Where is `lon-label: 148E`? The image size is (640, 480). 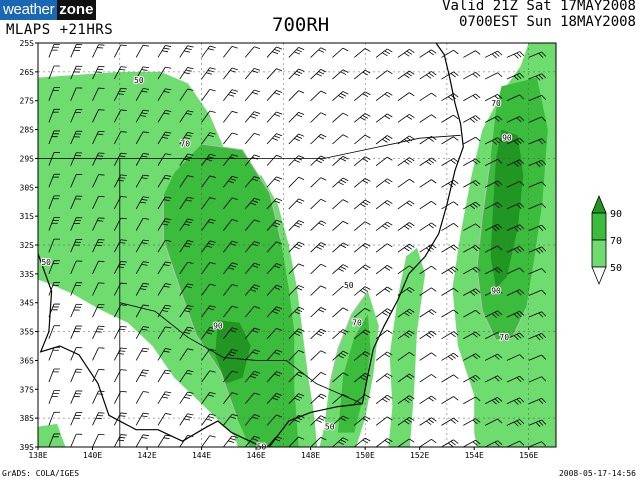 lon-label: 148E is located at coordinates (310, 455).